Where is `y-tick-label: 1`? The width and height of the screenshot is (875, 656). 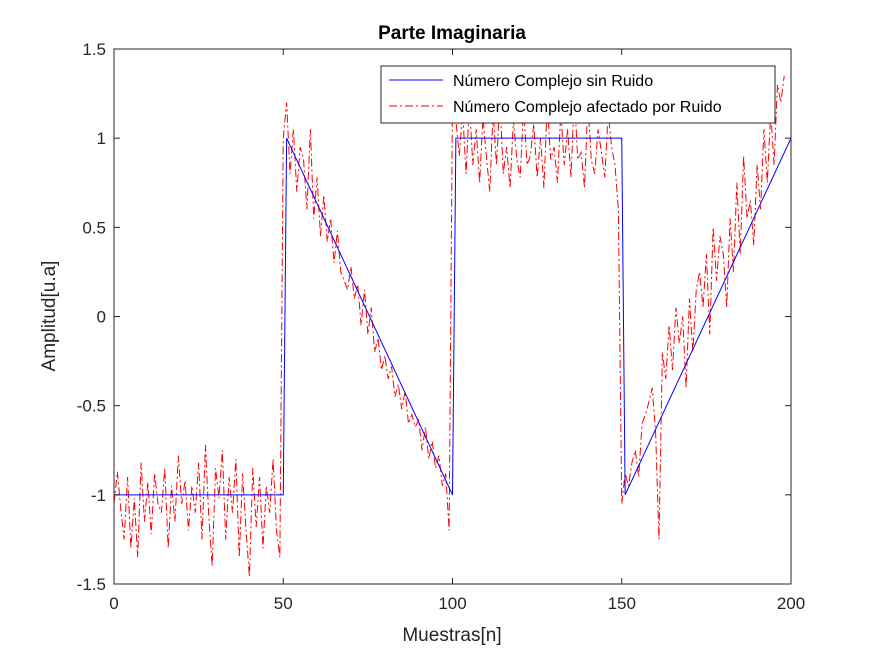 y-tick-label: 1 is located at coordinates (101, 138).